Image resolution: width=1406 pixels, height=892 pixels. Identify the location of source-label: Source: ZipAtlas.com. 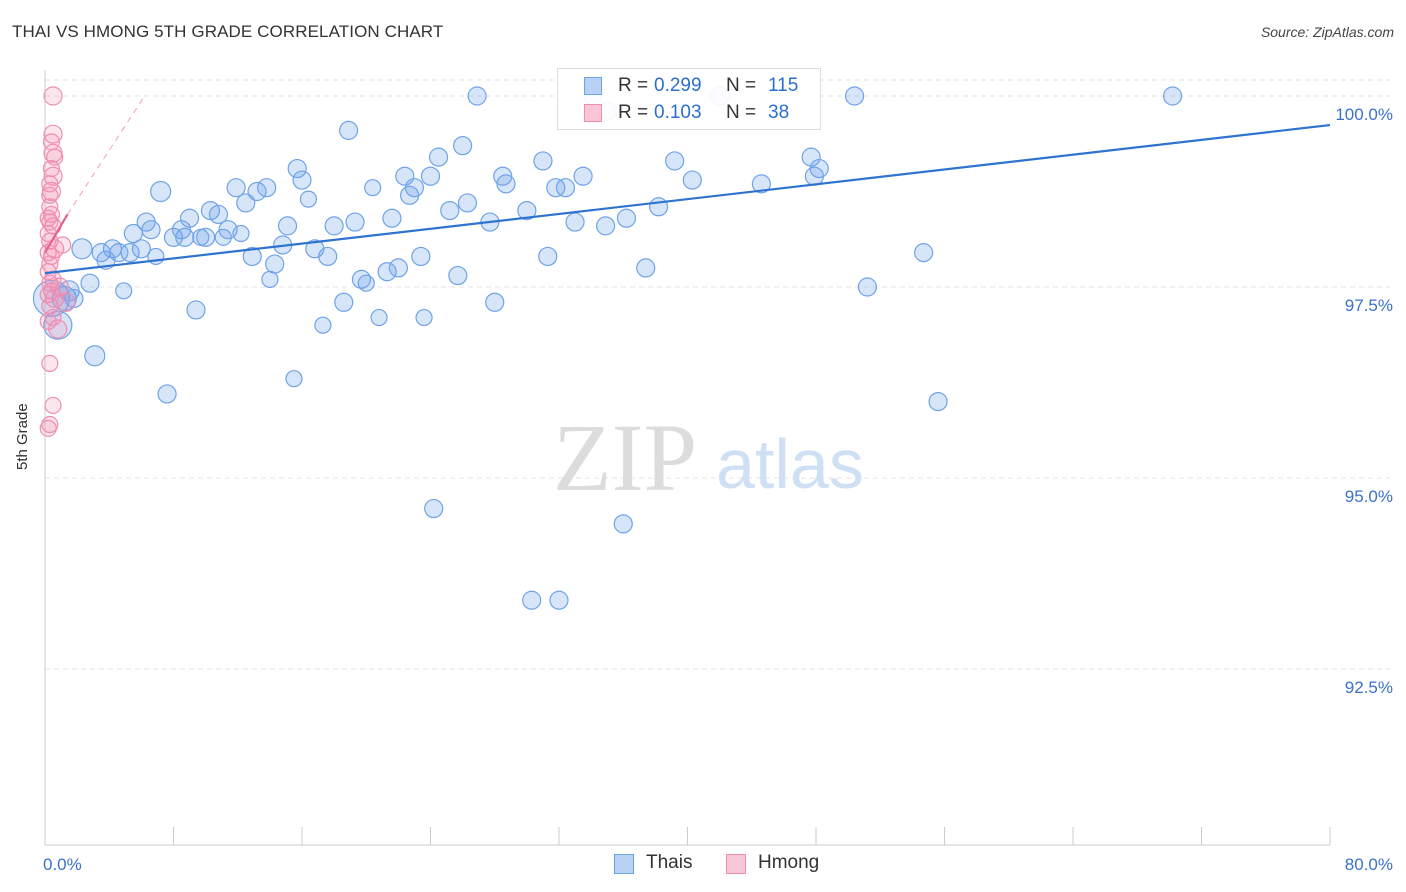
(1327, 32).